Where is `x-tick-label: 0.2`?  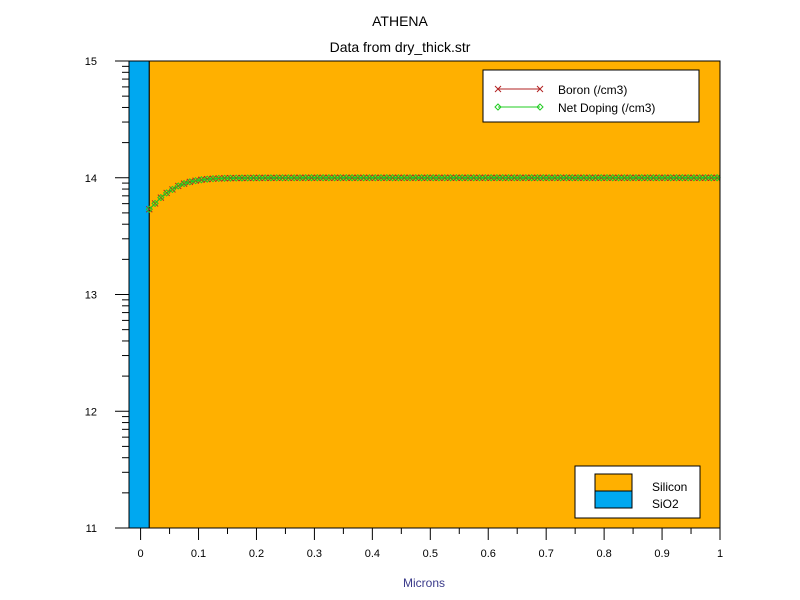 x-tick-label: 0.2 is located at coordinates (256, 554).